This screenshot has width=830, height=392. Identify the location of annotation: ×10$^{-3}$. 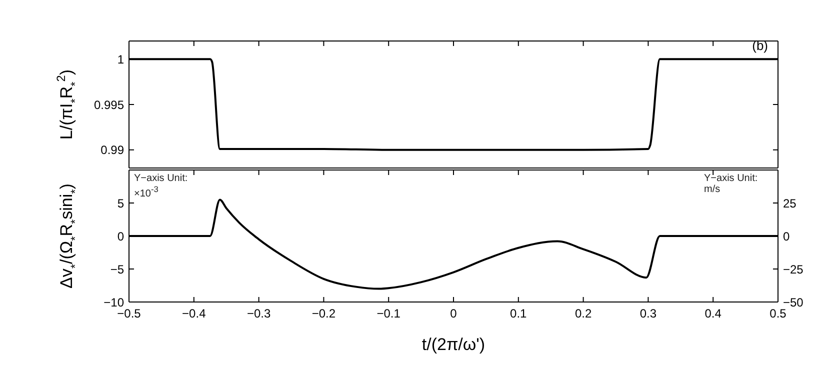
(147, 192).